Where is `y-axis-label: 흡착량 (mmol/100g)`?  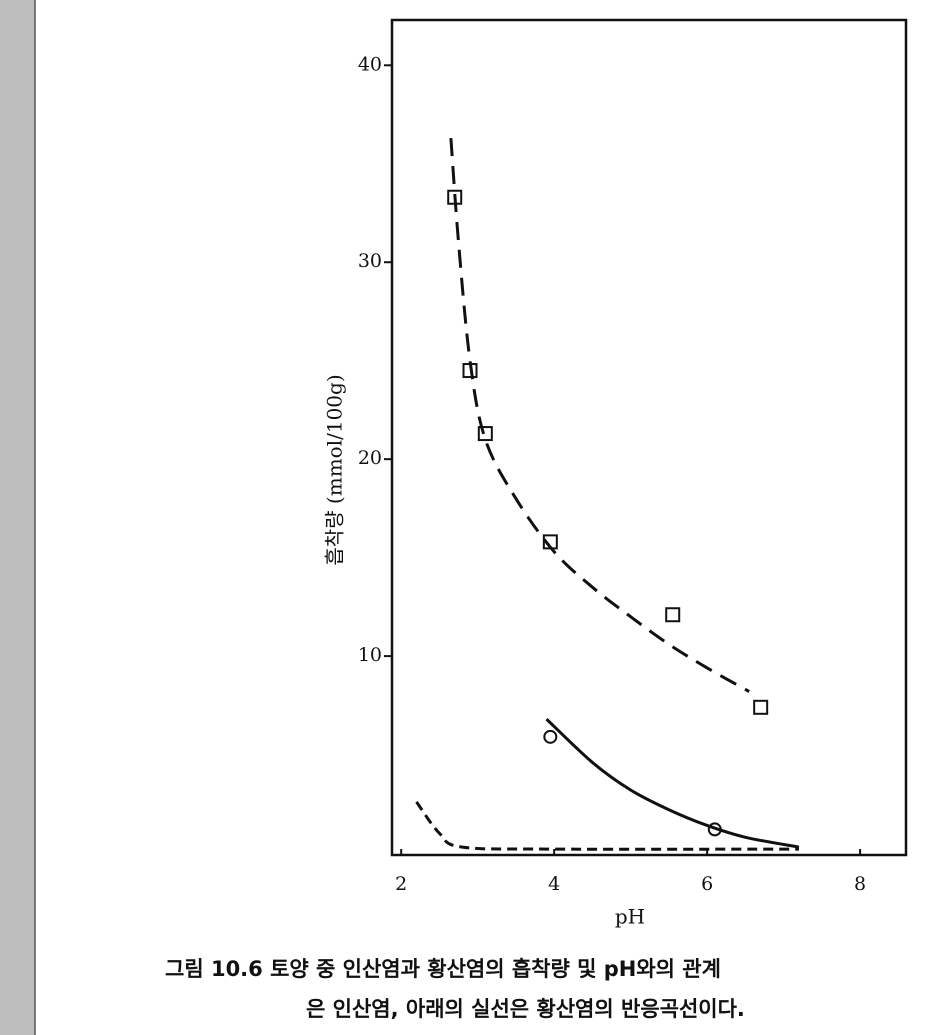
y-axis-label: 흡착량 (mmol/100g) is located at coordinates (335, 469).